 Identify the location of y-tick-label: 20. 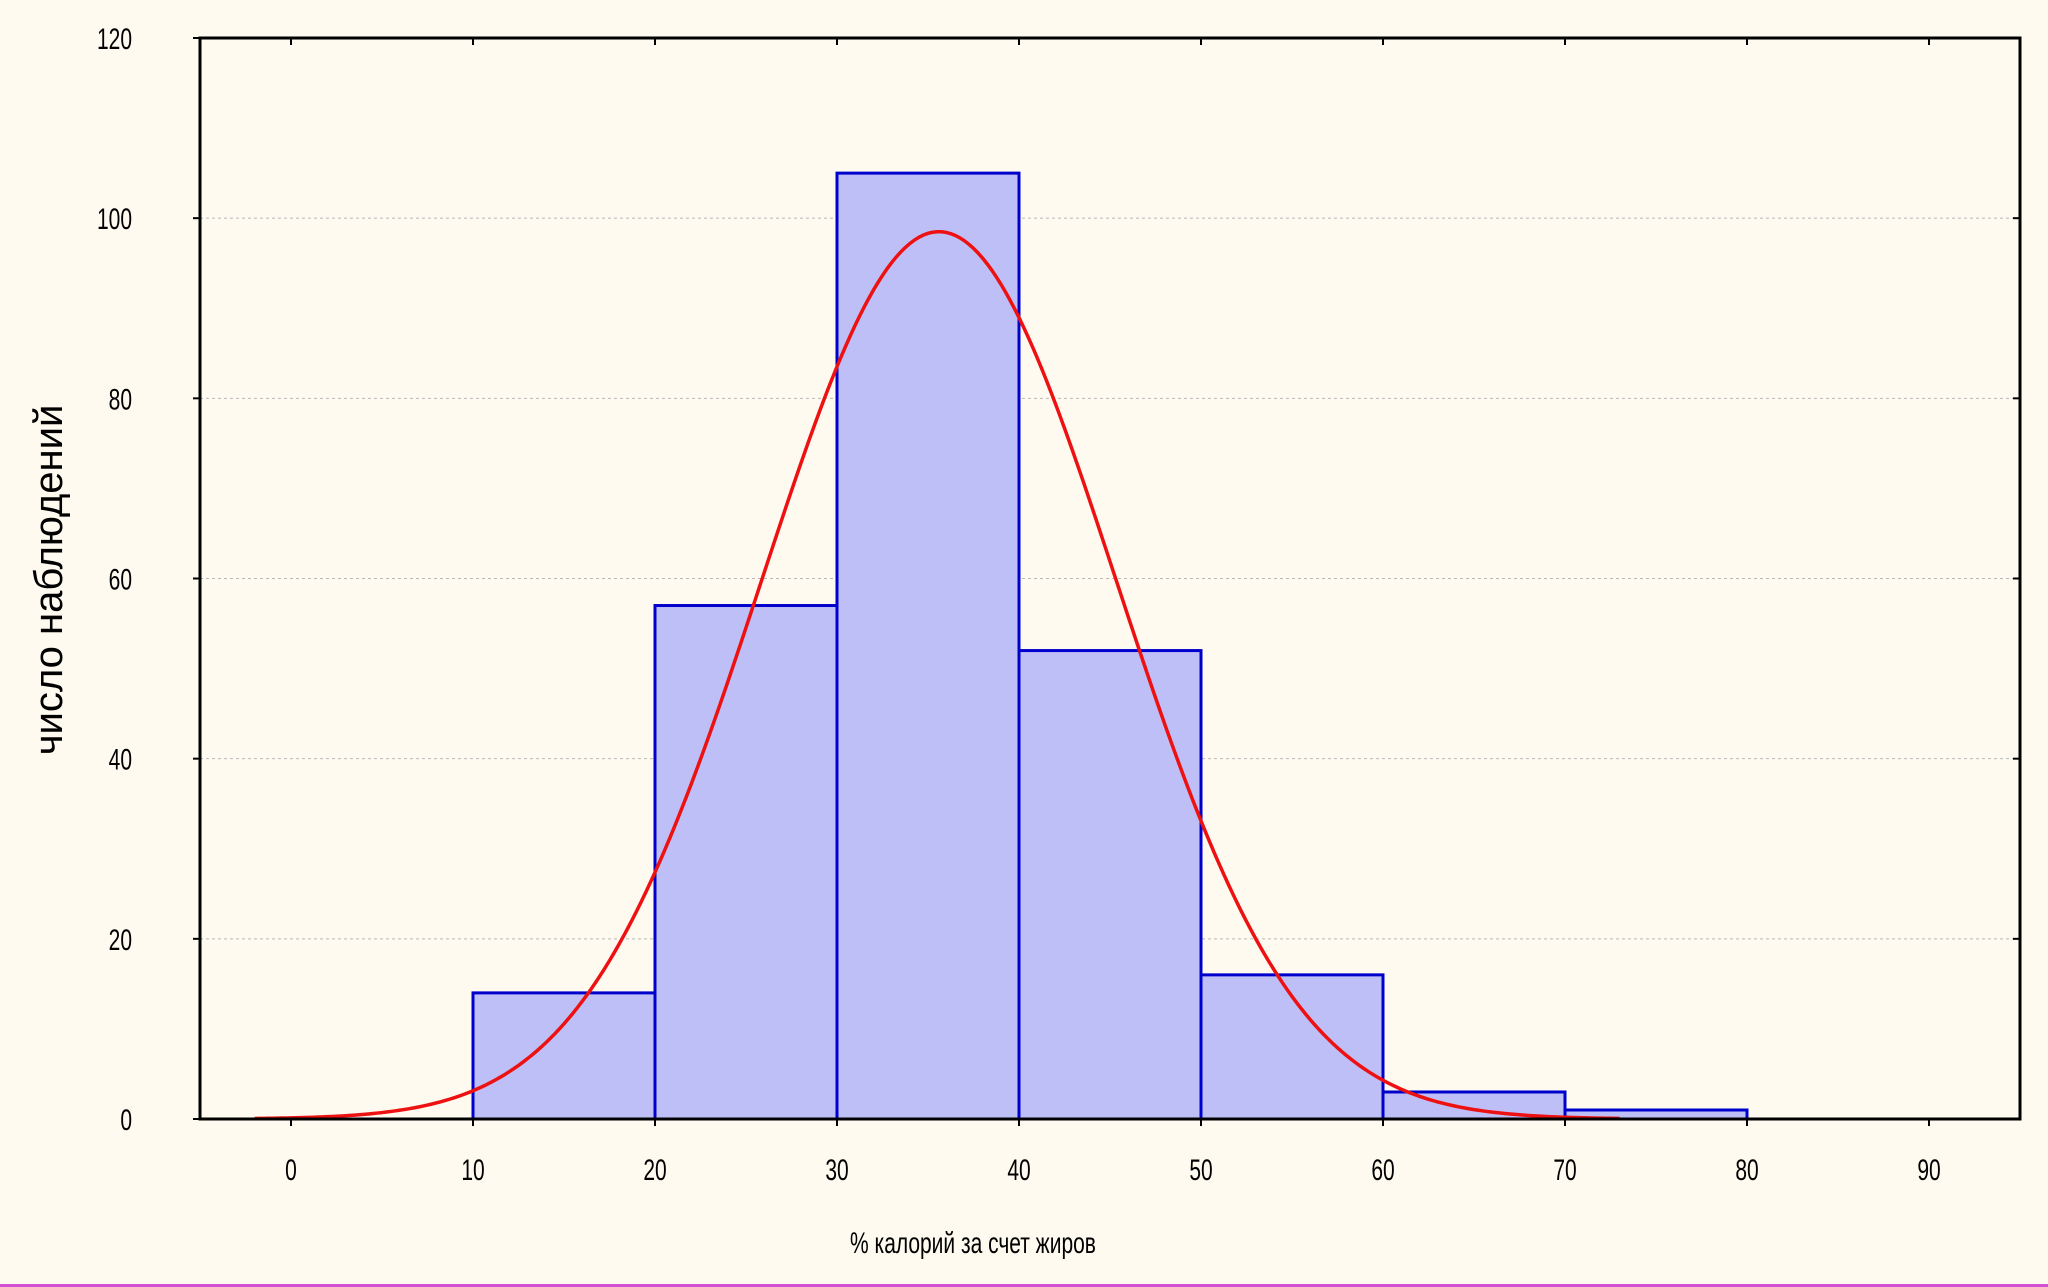
(120, 940).